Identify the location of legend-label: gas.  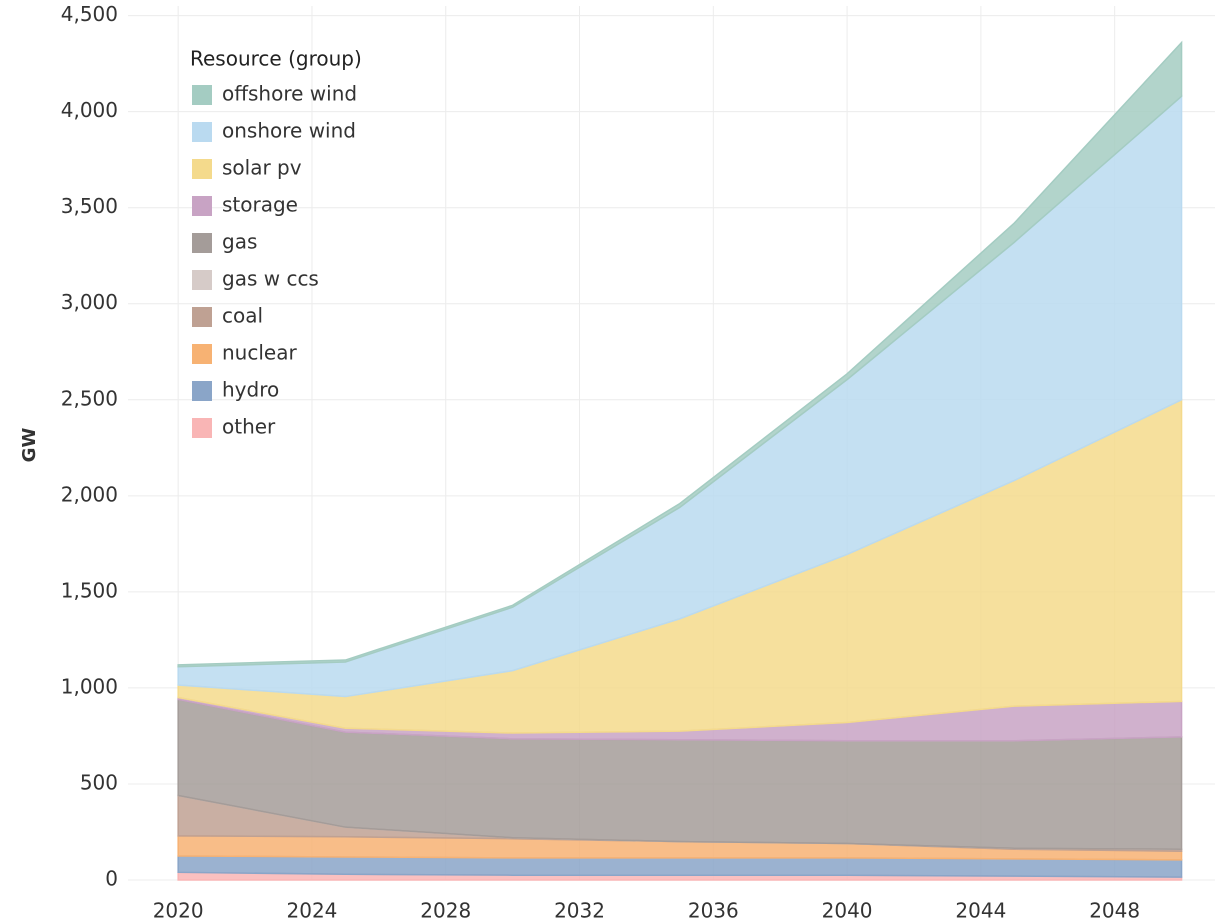
(239, 242).